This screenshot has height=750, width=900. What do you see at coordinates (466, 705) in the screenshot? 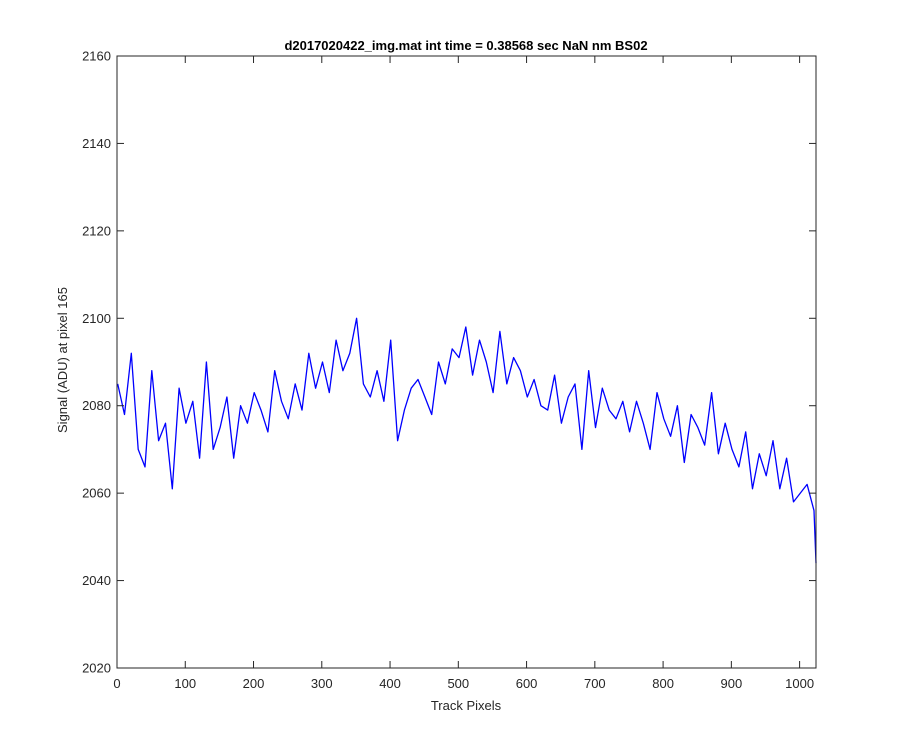
I see `x-axis-label: Track Pixels` at bounding box center [466, 705].